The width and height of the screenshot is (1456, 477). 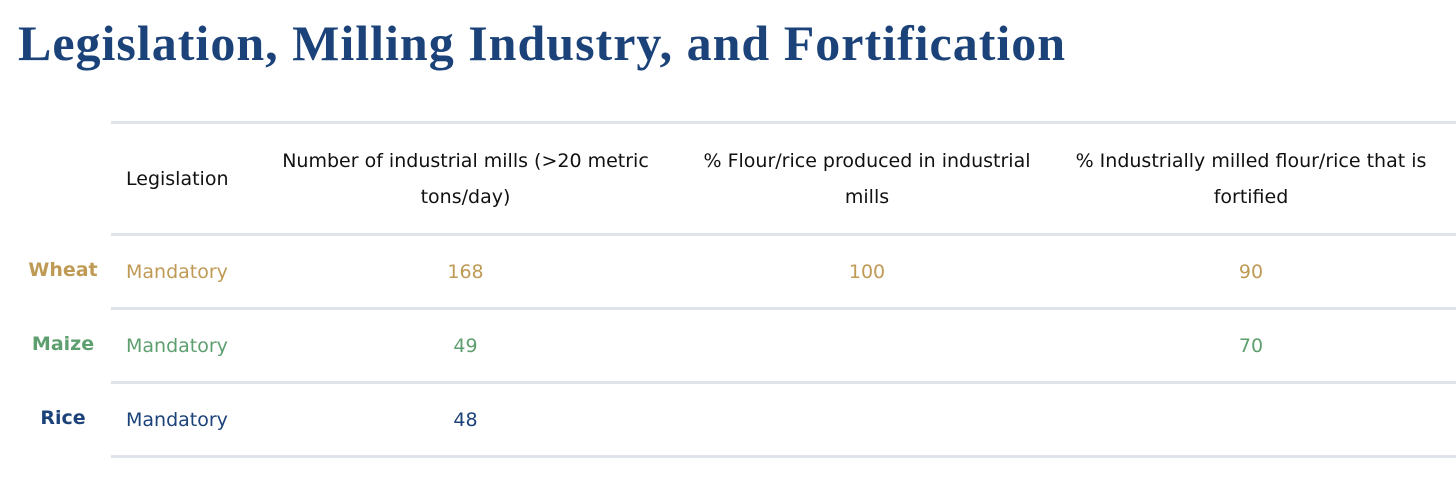 I want to click on table-row-rice: Mandatory 48, so click(x=783, y=420).